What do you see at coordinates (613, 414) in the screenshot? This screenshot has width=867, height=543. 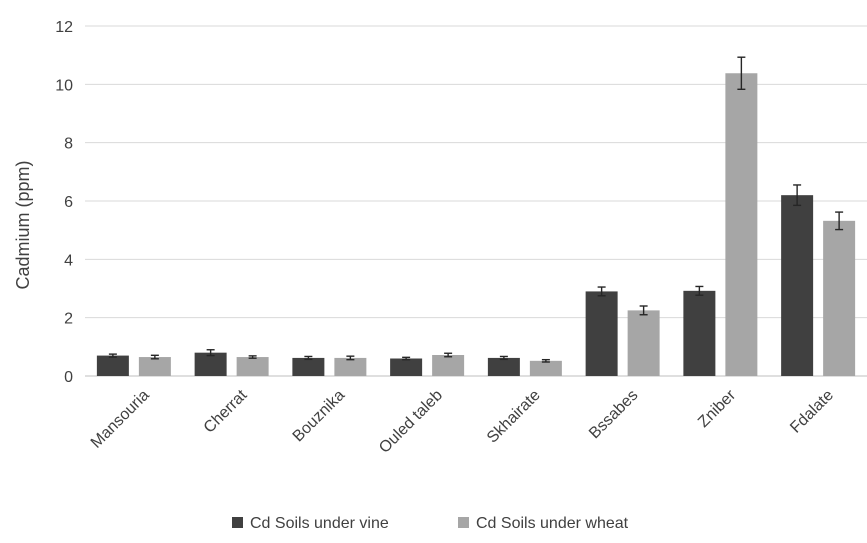 I see `x-category-label: Bssabes` at bounding box center [613, 414].